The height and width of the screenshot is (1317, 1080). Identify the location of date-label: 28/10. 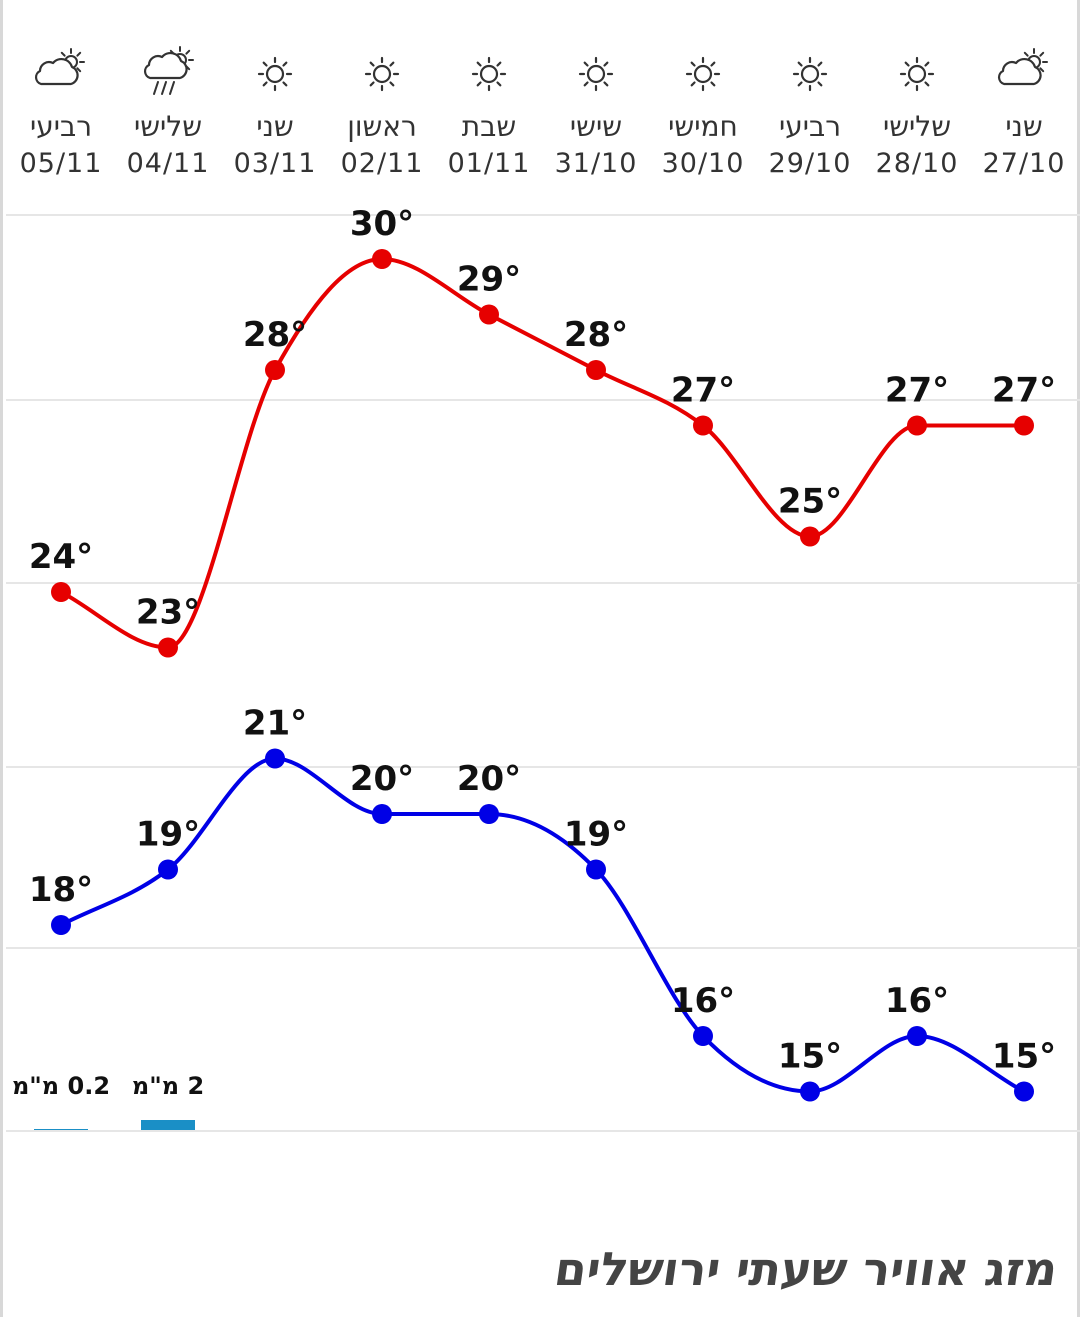
(917, 163).